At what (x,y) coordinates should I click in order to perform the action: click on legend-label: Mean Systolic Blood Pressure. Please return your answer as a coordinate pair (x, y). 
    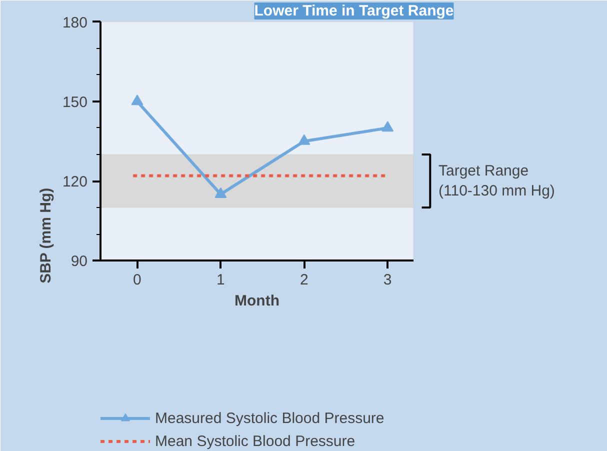
    Looking at the image, I should click on (255, 441).